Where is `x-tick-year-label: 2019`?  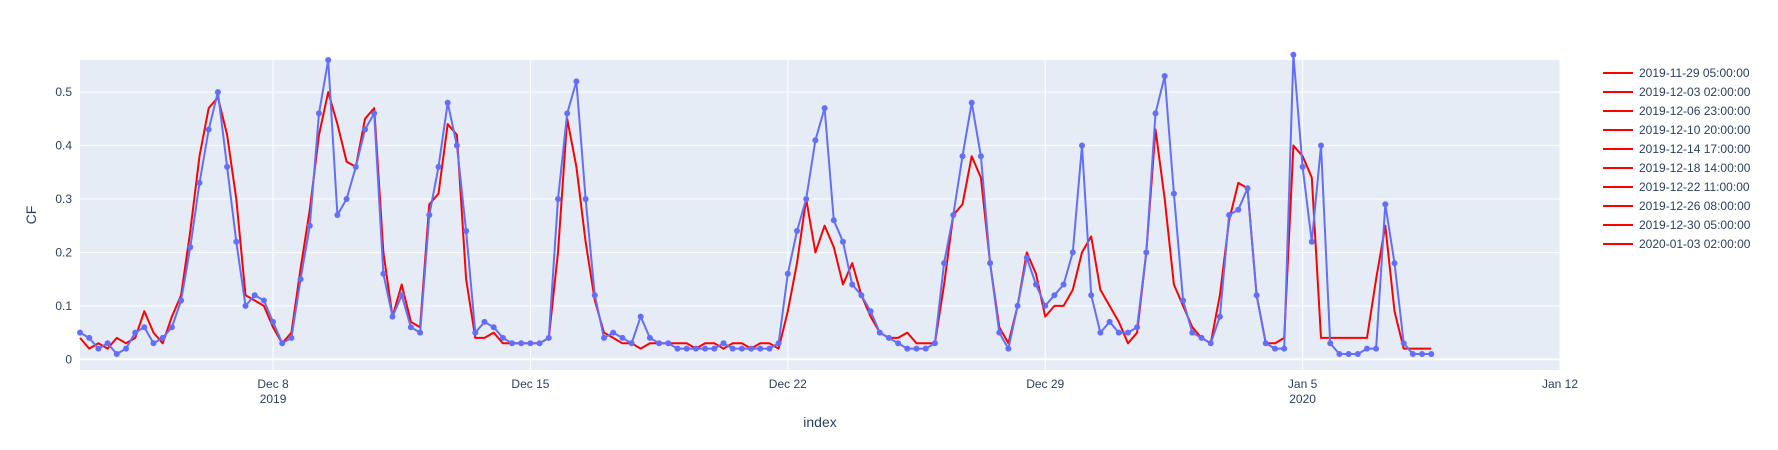 x-tick-year-label: 2019 is located at coordinates (273, 399).